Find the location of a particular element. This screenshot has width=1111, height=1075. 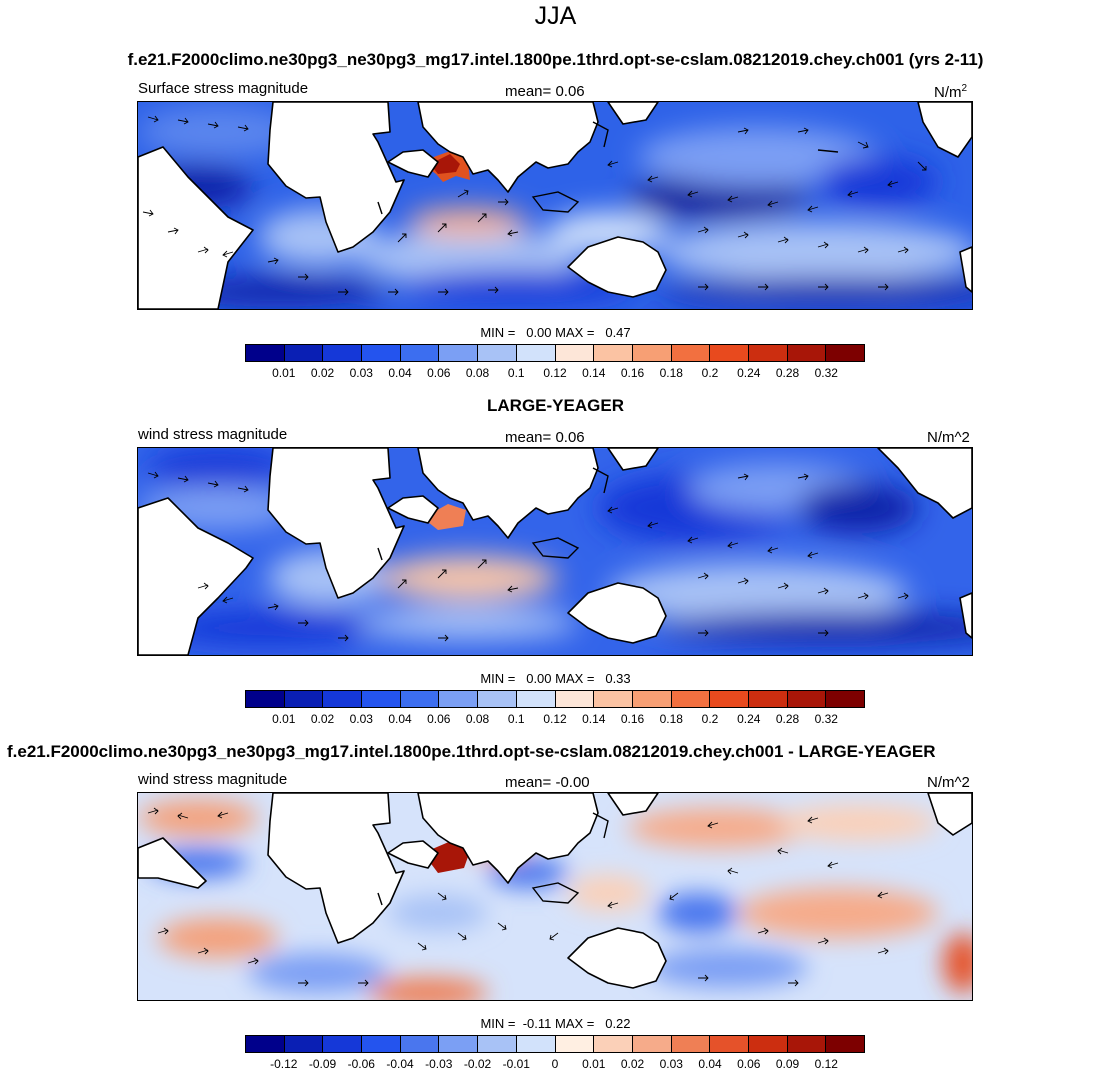

panel-2-map-plot is located at coordinates (555, 551).